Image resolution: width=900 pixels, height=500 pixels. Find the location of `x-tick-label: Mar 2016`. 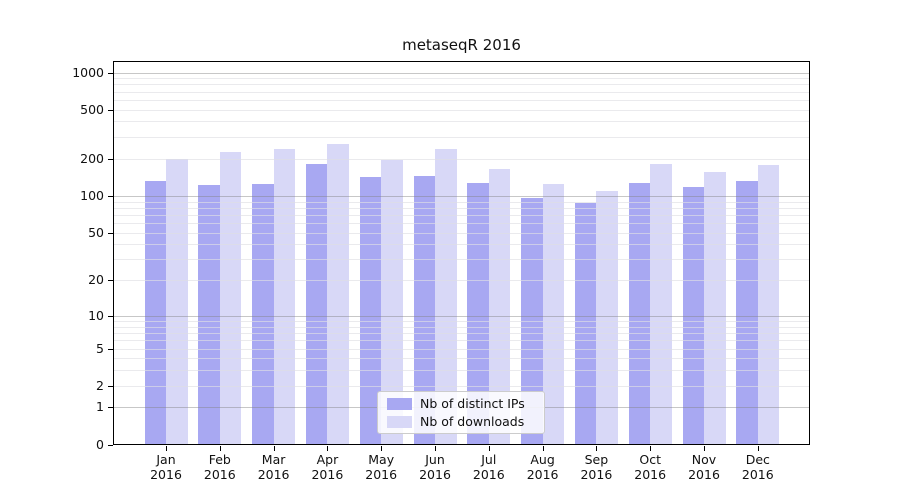

x-tick-label: Mar 2016 is located at coordinates (273, 467).